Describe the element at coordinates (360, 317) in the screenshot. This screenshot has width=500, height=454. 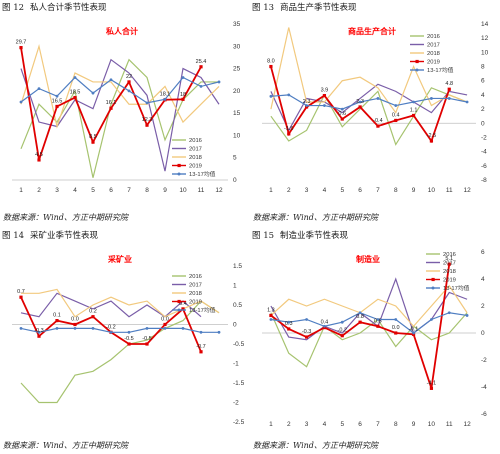
I see `data-label: 0.8` at that location.